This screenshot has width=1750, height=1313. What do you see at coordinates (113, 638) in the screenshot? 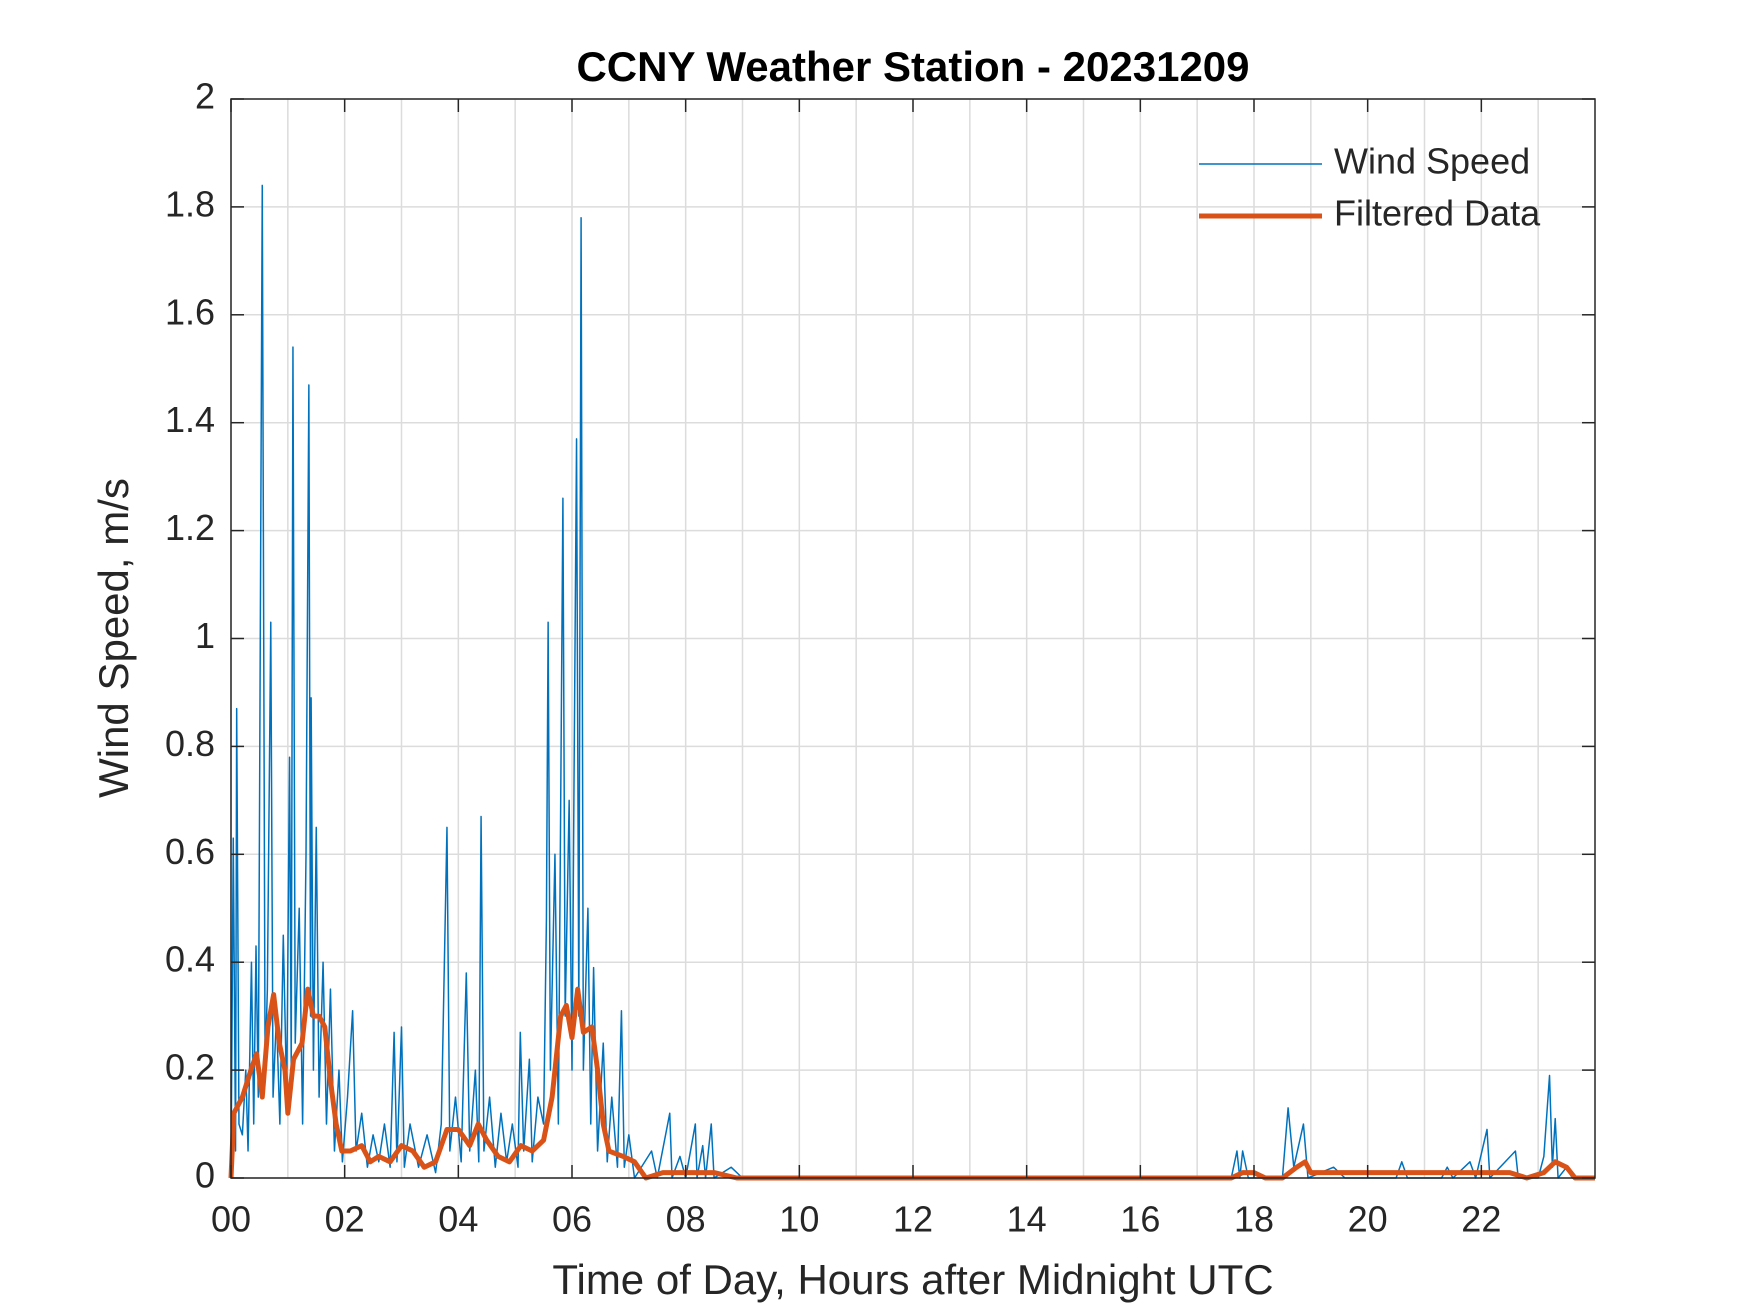
I see `y-axis-label: Wind Speed, m/s` at bounding box center [113, 638].